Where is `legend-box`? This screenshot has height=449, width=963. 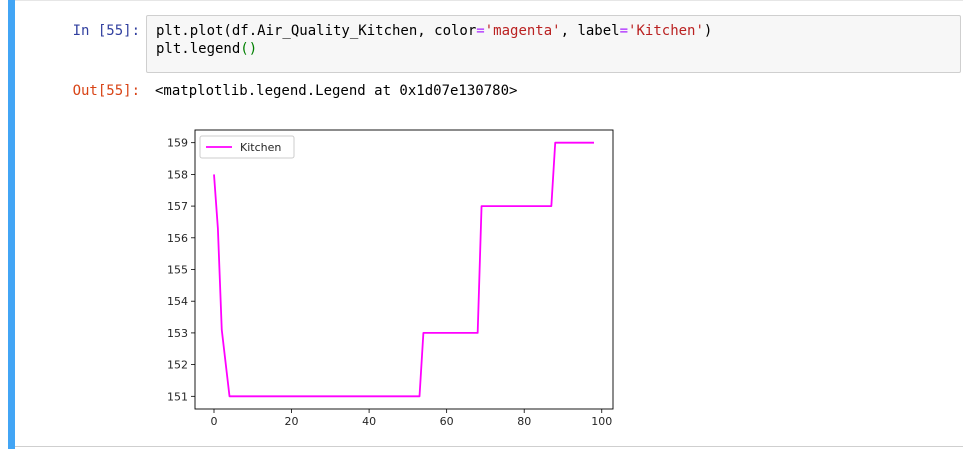 legend-box is located at coordinates (247, 147).